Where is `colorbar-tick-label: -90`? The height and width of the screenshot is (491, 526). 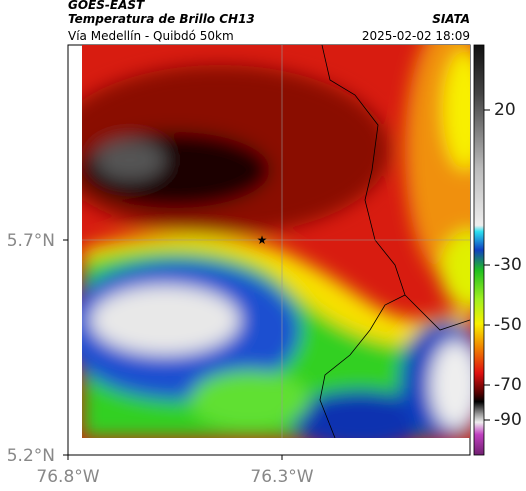 colorbar-tick-label: -90 is located at coordinates (508, 420).